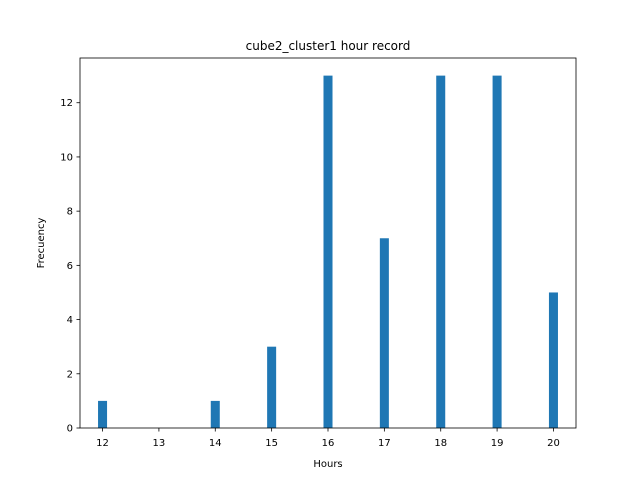 The height and width of the screenshot is (480, 640). Describe the element at coordinates (553, 443) in the screenshot. I see `x-tick-label: 20` at that location.